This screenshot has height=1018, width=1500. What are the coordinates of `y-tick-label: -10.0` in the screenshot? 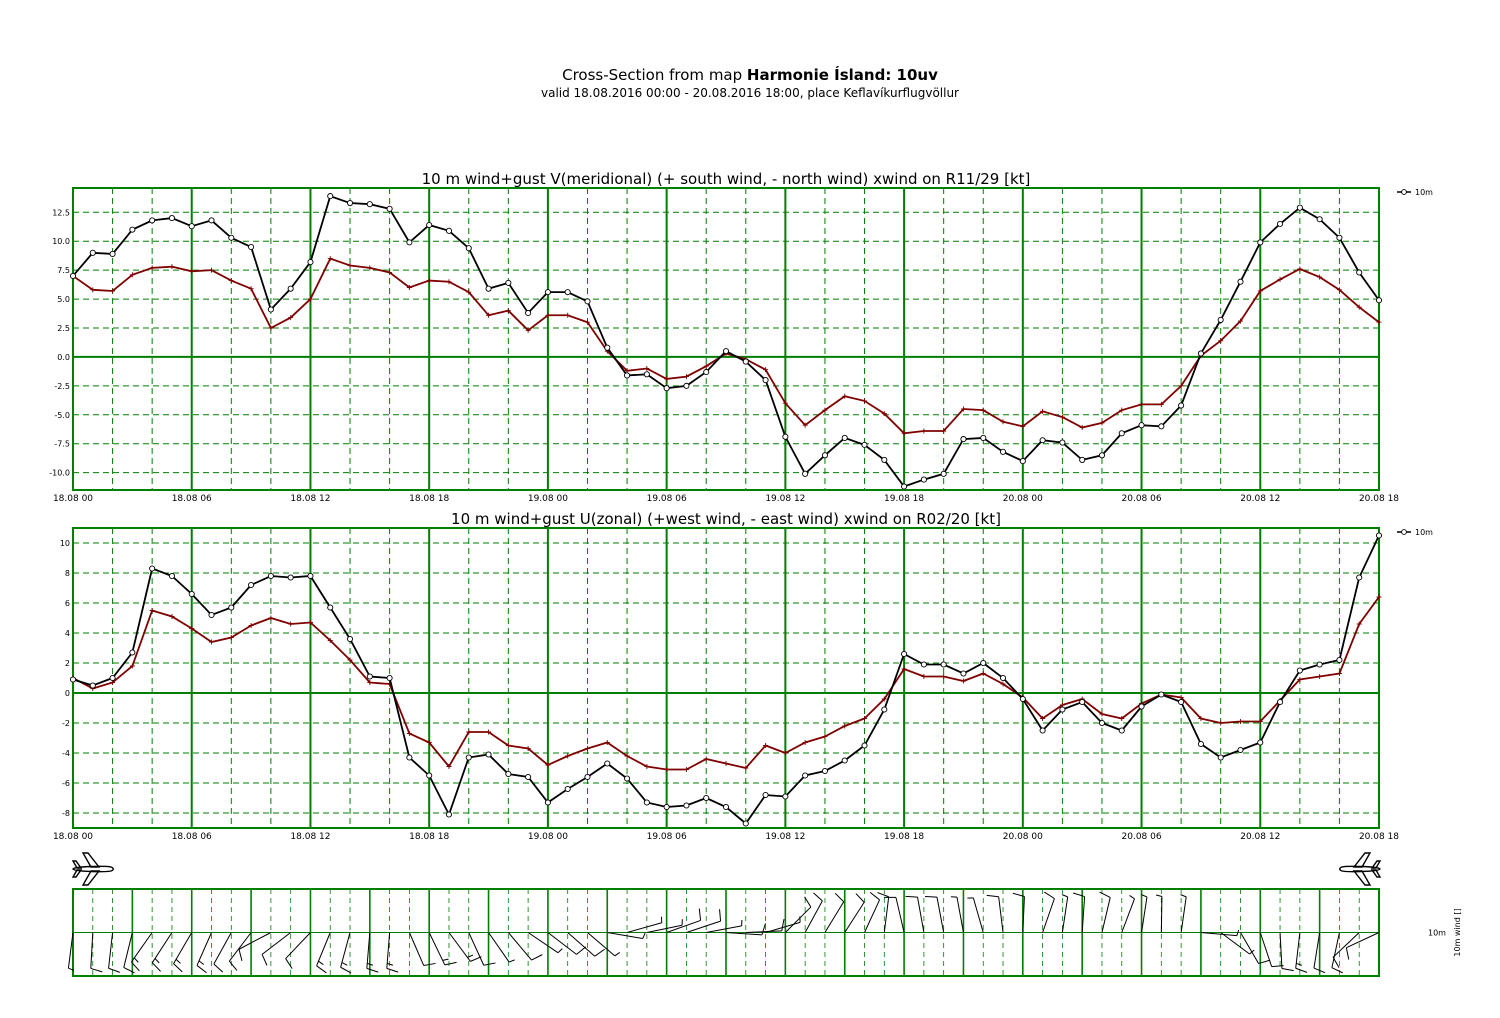 It's located at (59, 473).